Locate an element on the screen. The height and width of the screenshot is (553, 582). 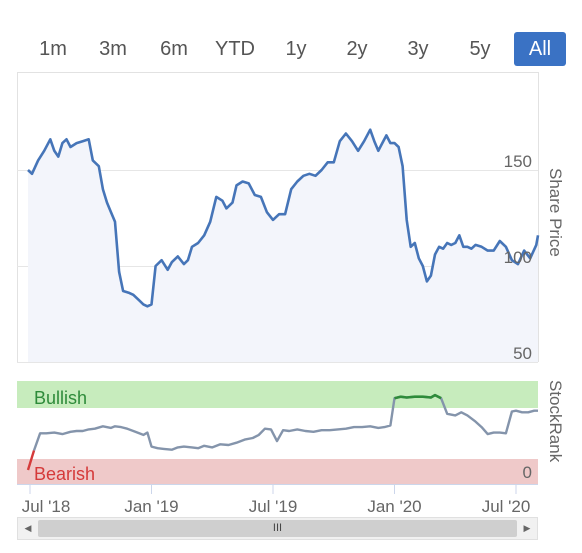
range-button-all: All is located at coordinates (540, 49).